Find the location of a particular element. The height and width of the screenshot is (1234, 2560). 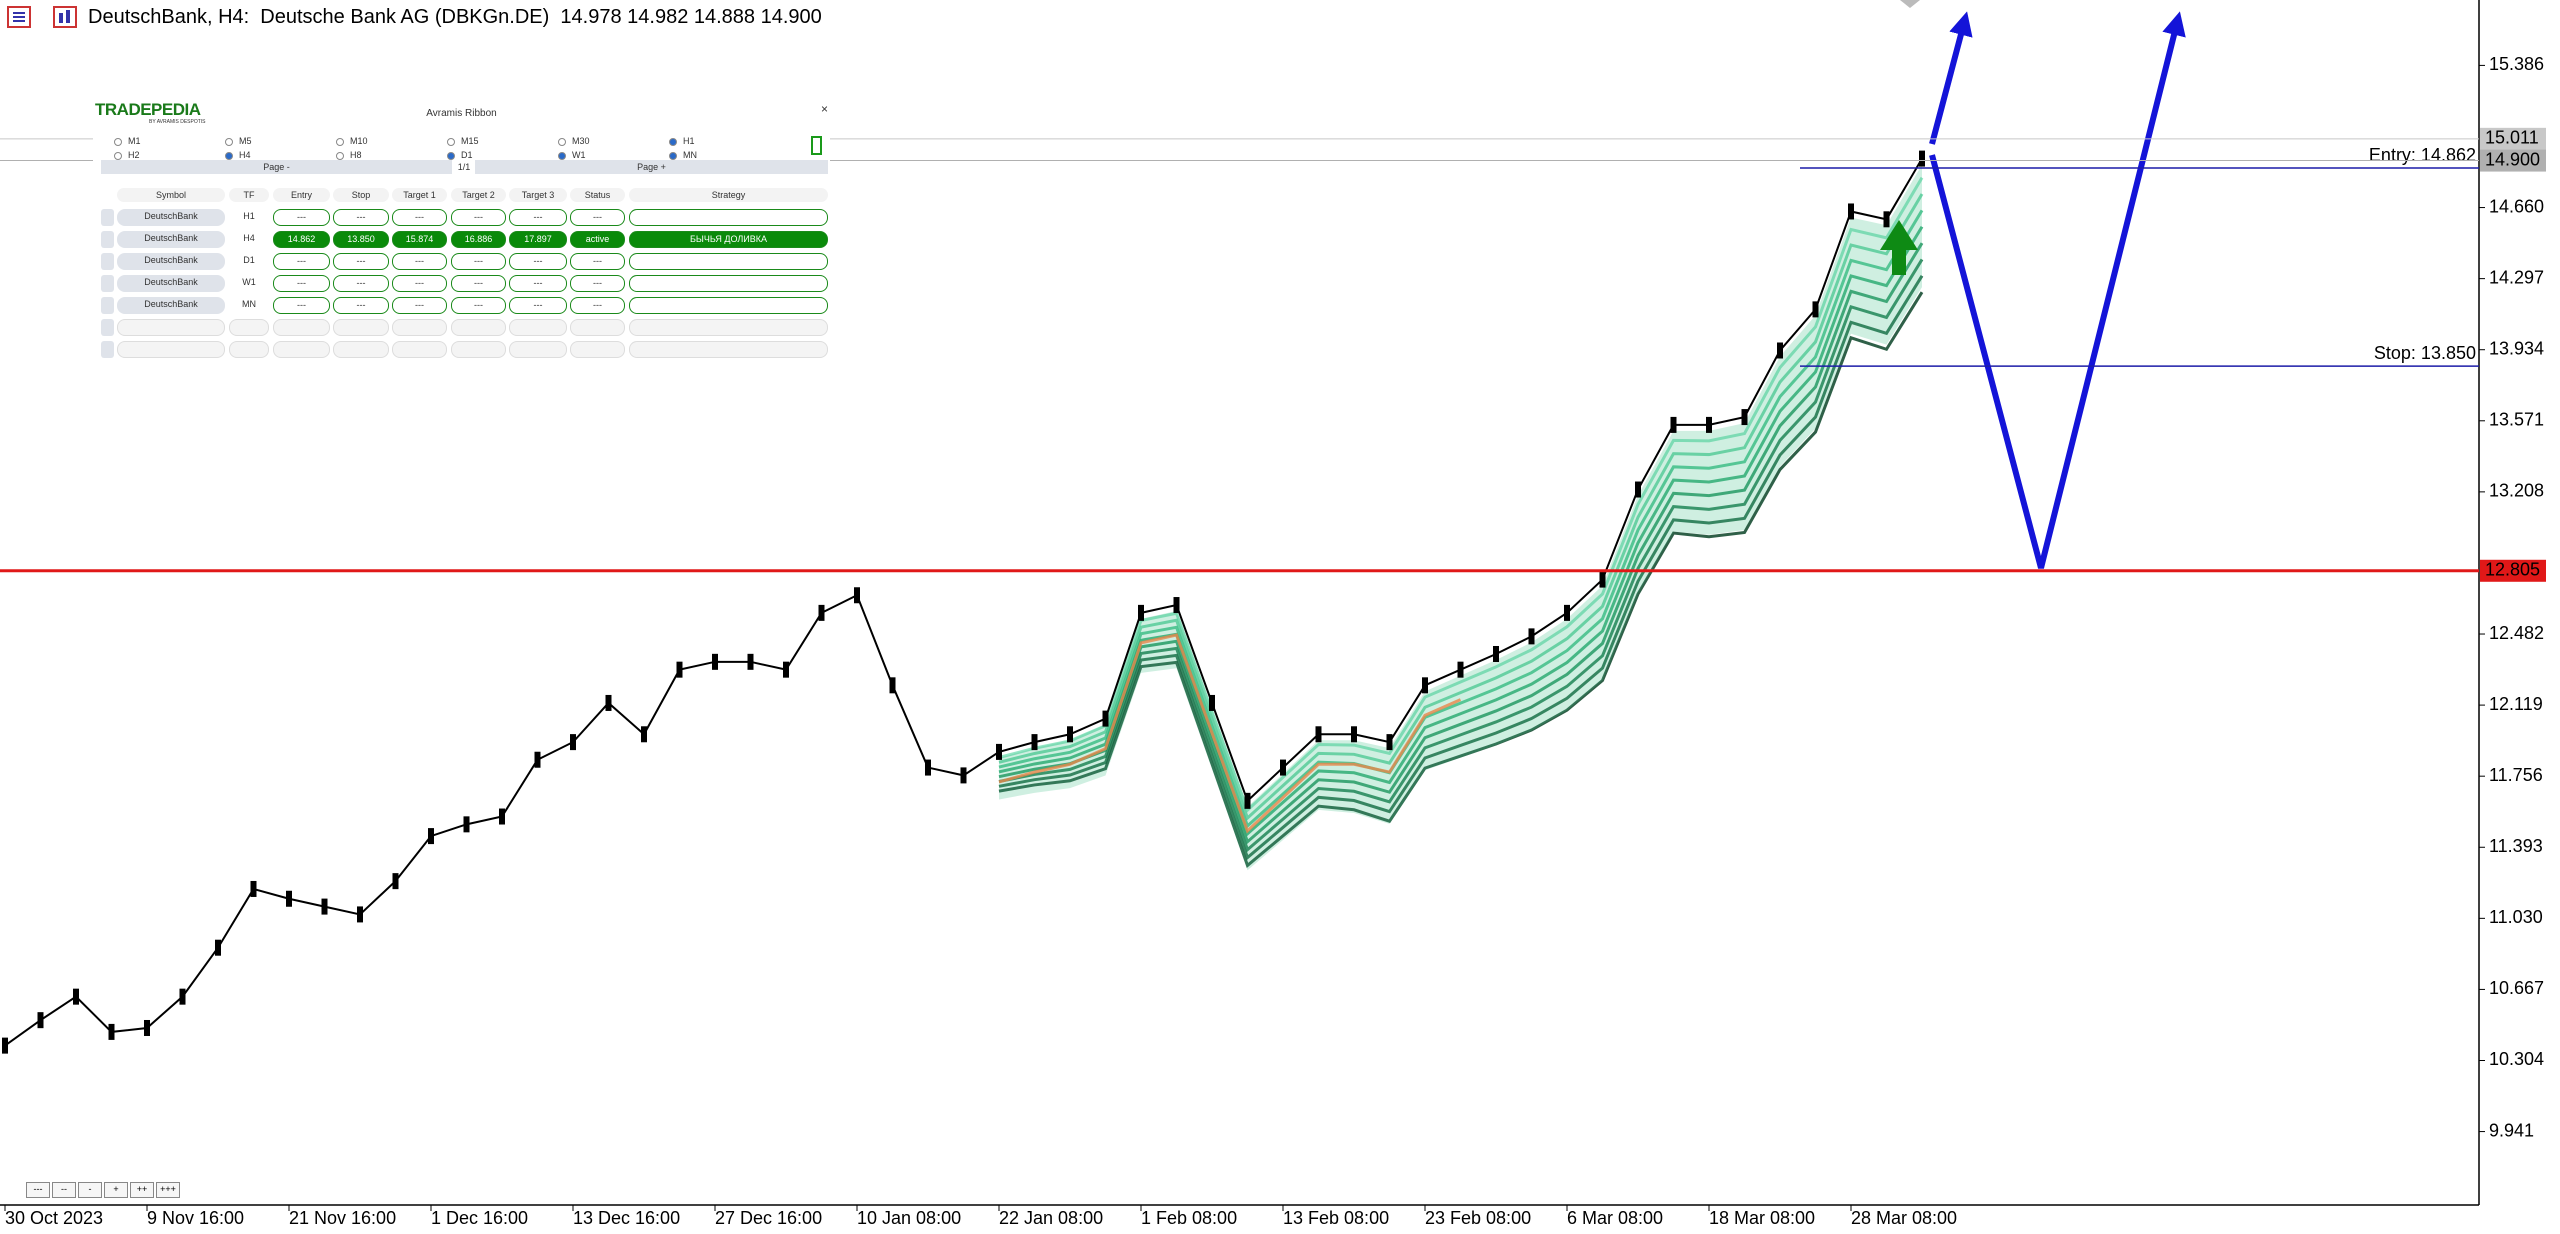

table-cell: 14.862 is located at coordinates (301, 239).